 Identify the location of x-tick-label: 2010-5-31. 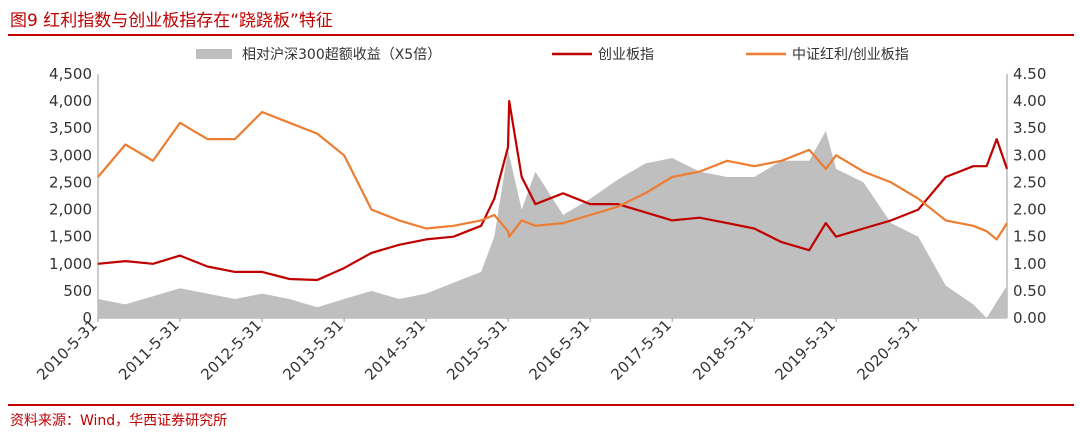
(67, 350).